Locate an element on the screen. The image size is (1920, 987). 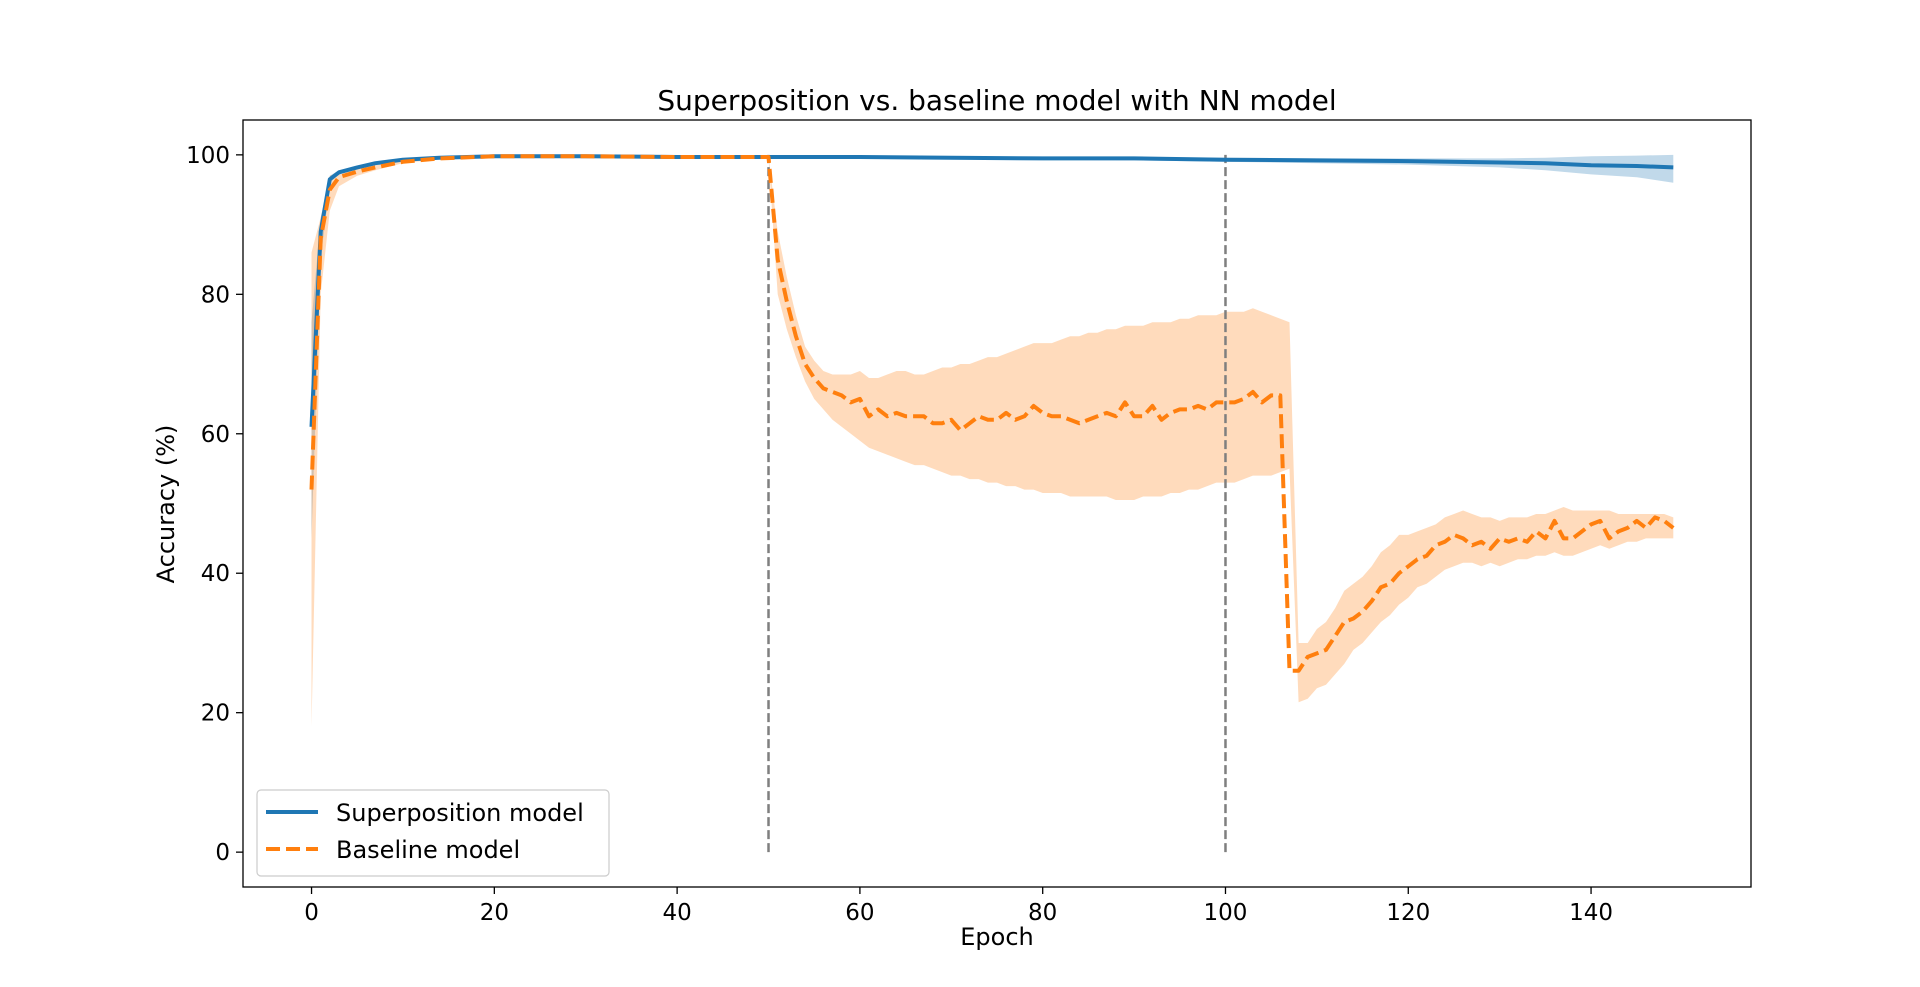
legend-box is located at coordinates (433, 833).